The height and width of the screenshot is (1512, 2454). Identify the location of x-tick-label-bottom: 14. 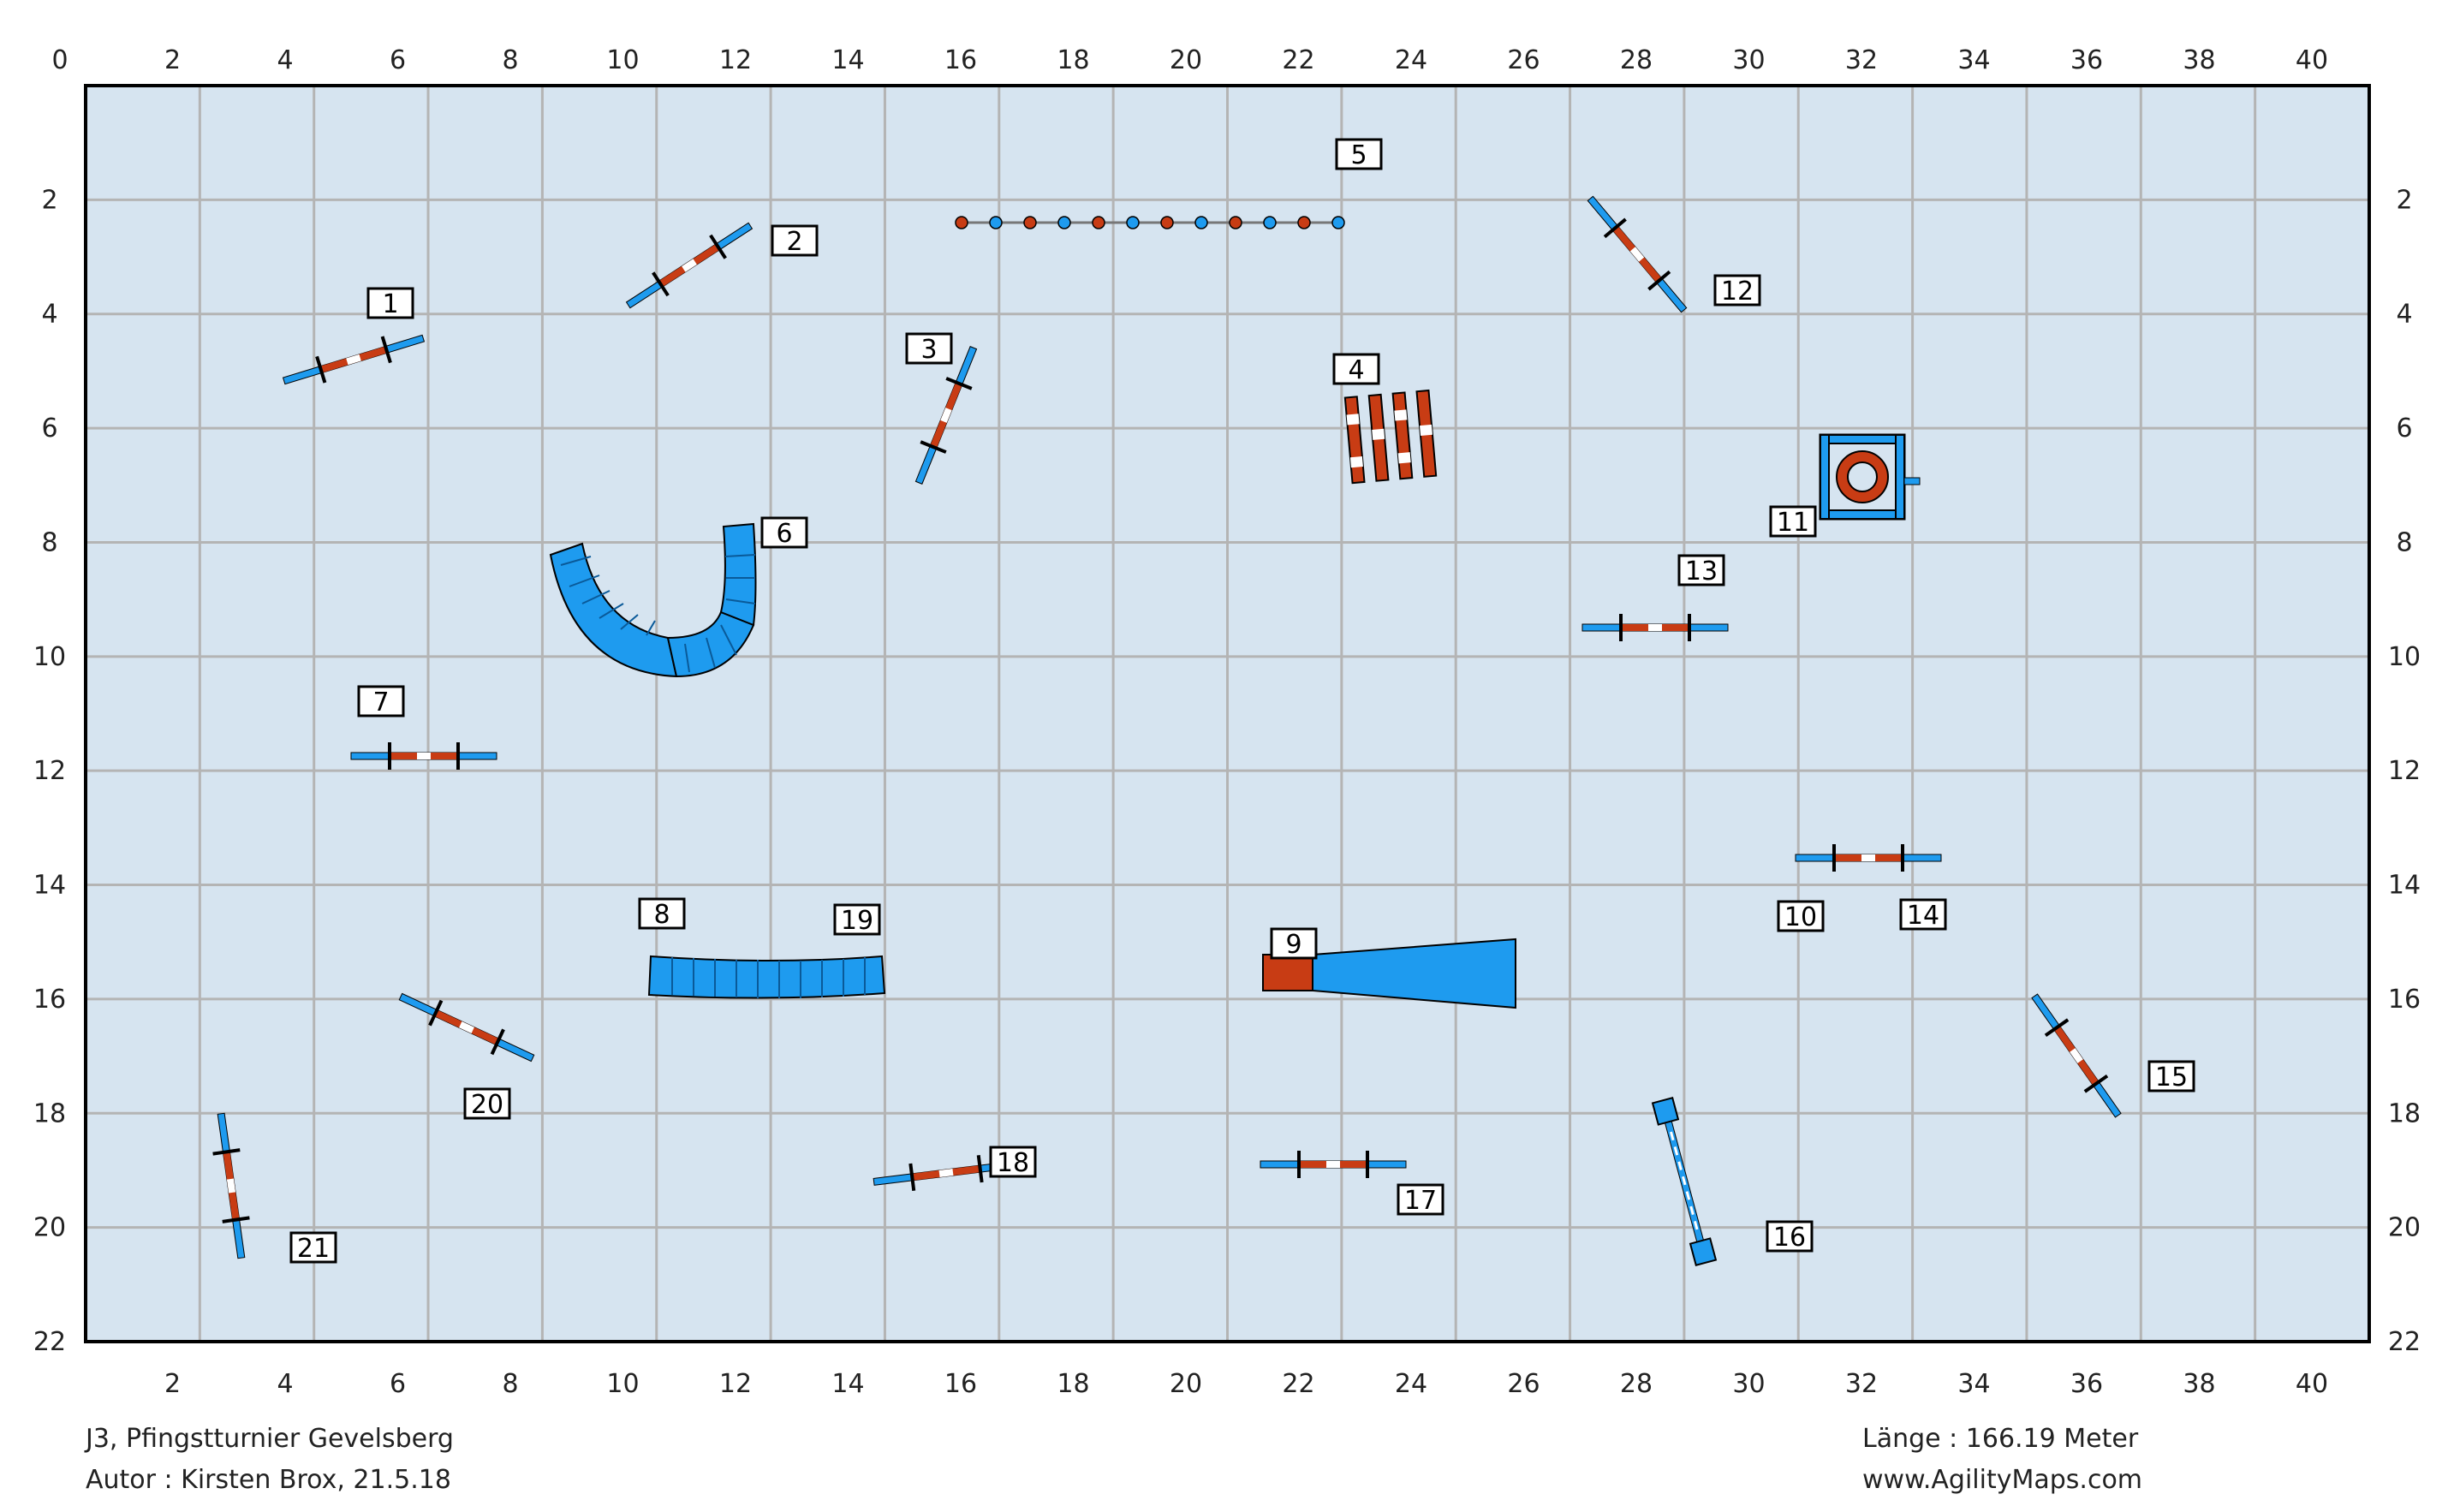
(847, 1384).